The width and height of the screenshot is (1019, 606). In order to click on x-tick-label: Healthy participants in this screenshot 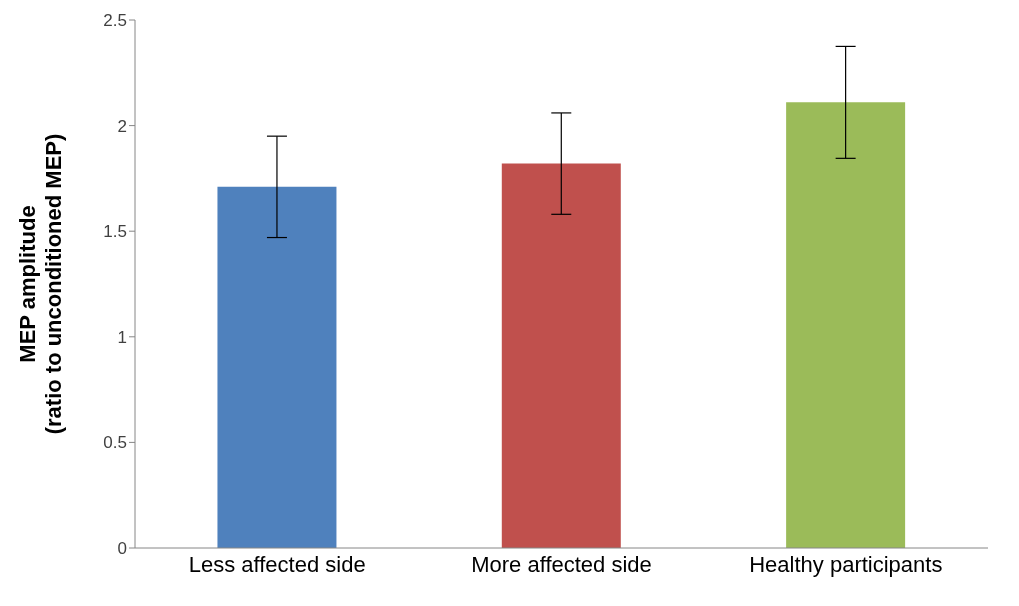, I will do `click(846, 564)`.